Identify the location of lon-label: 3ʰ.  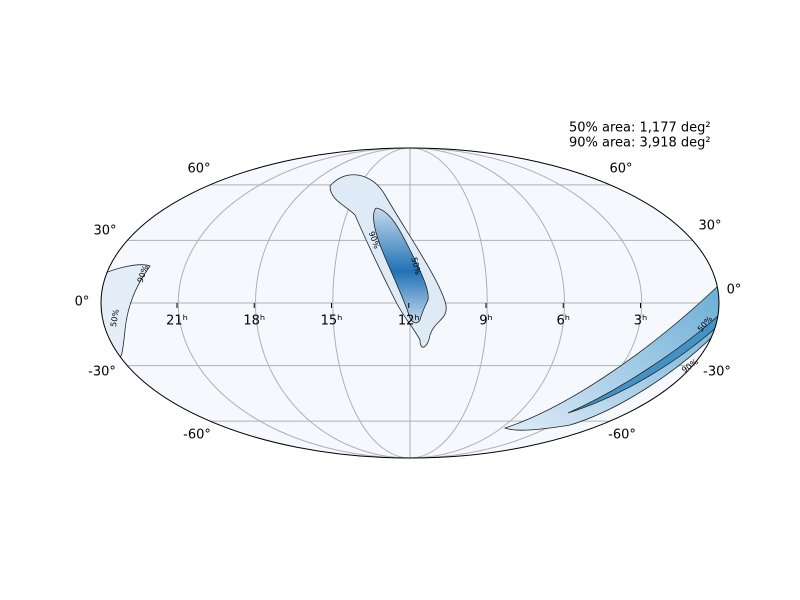
(641, 321).